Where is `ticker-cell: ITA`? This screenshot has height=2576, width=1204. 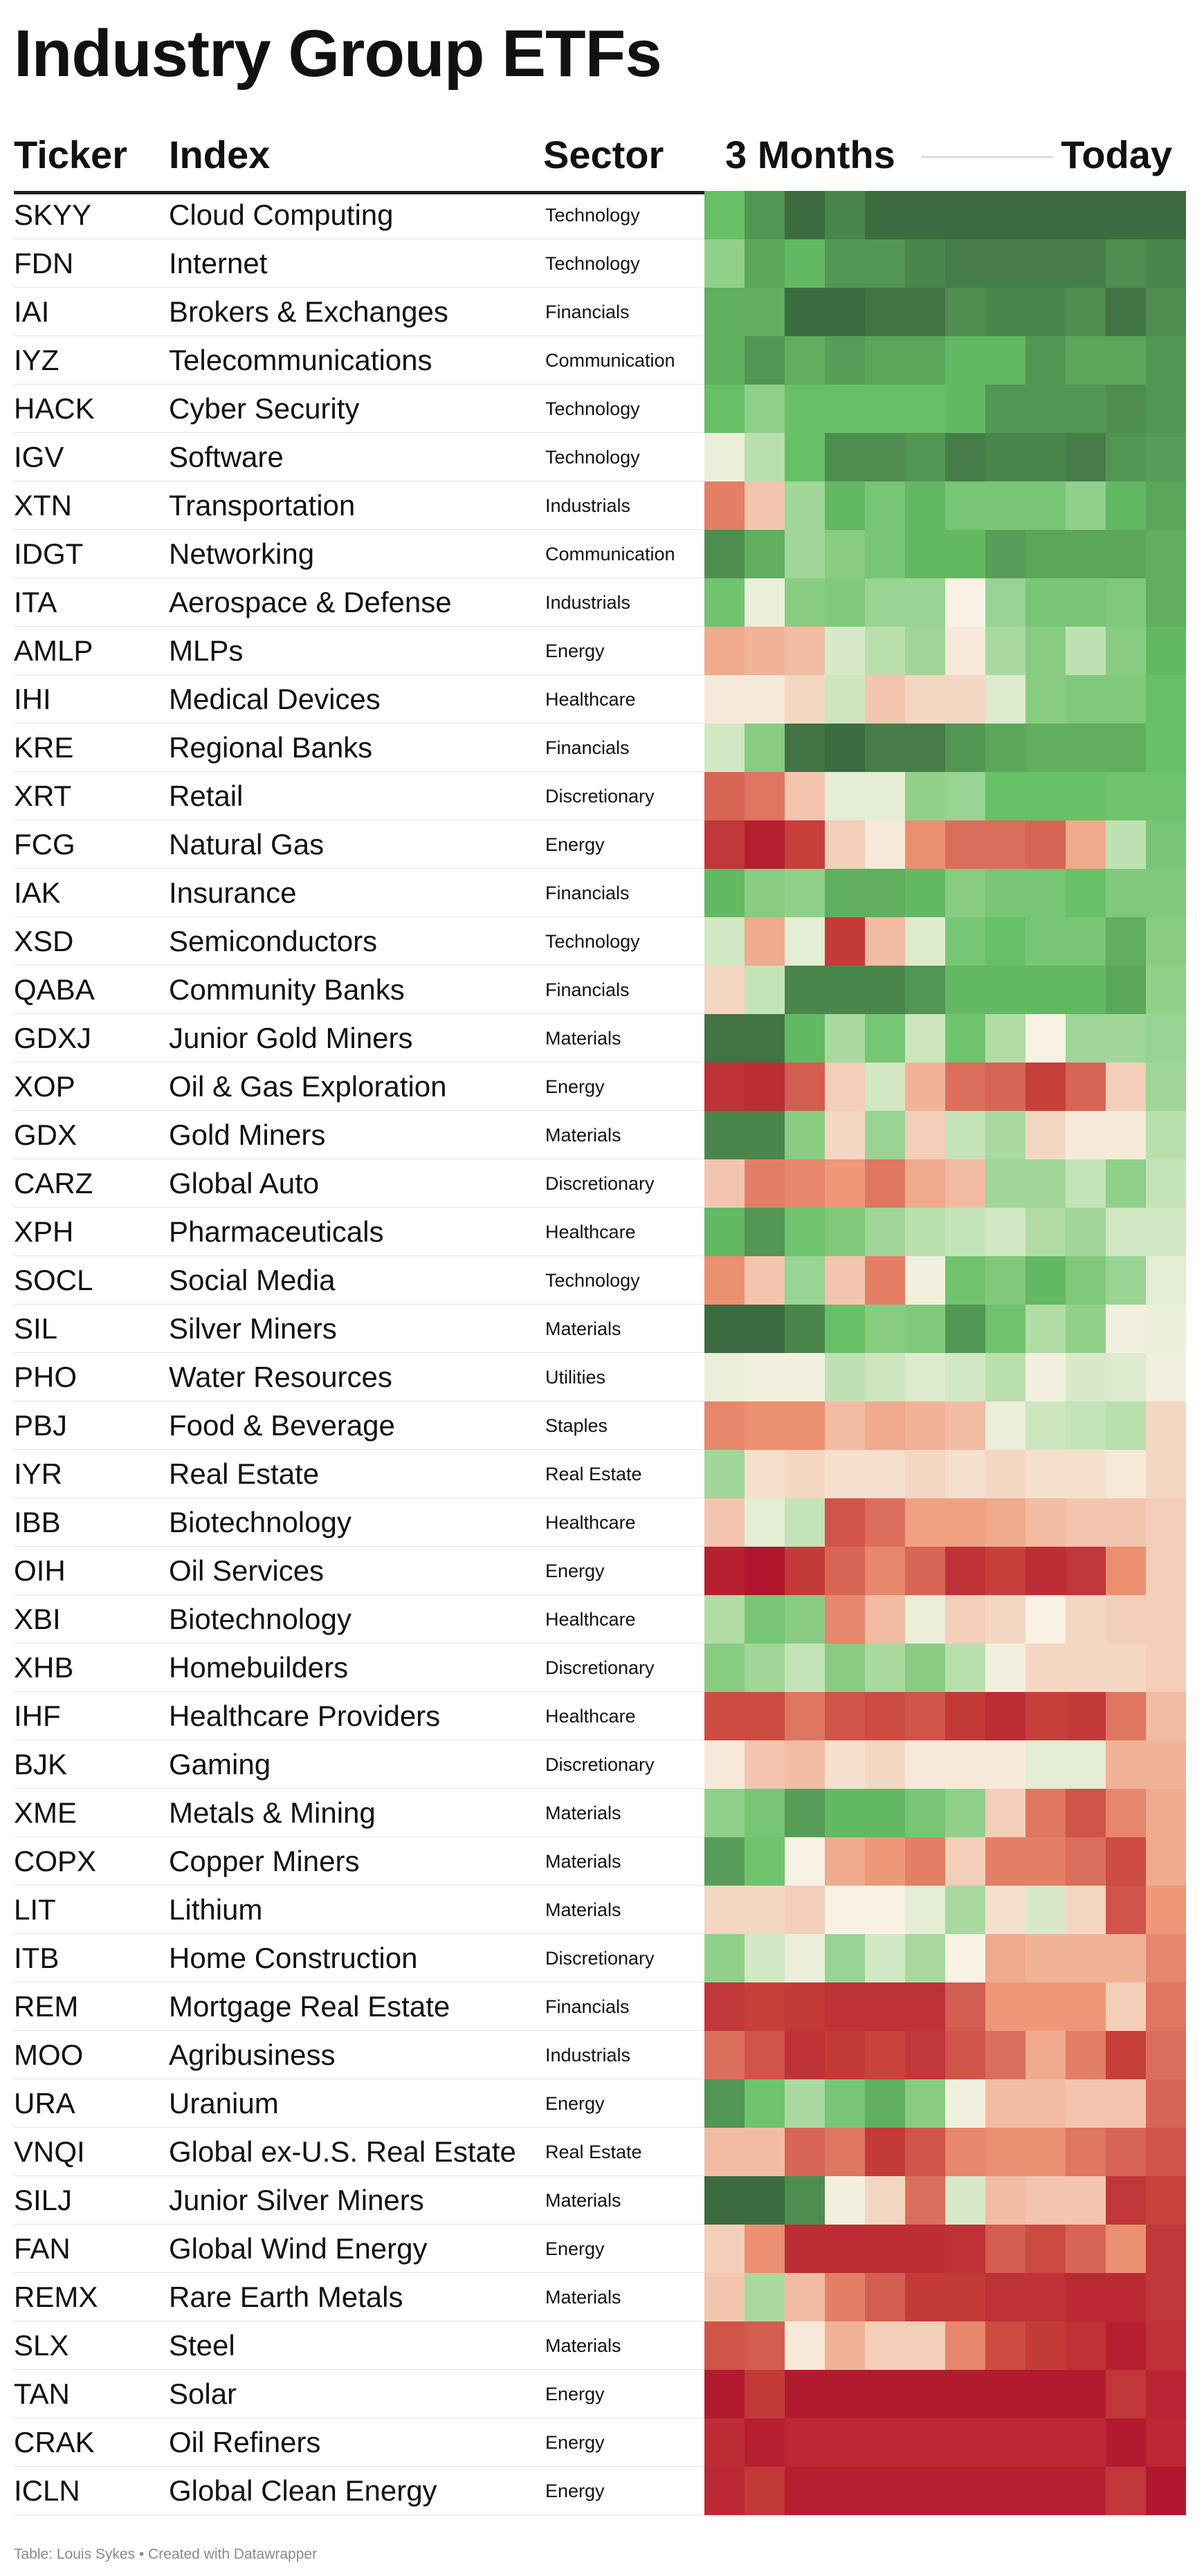
ticker-cell: ITA is located at coordinates (35, 602).